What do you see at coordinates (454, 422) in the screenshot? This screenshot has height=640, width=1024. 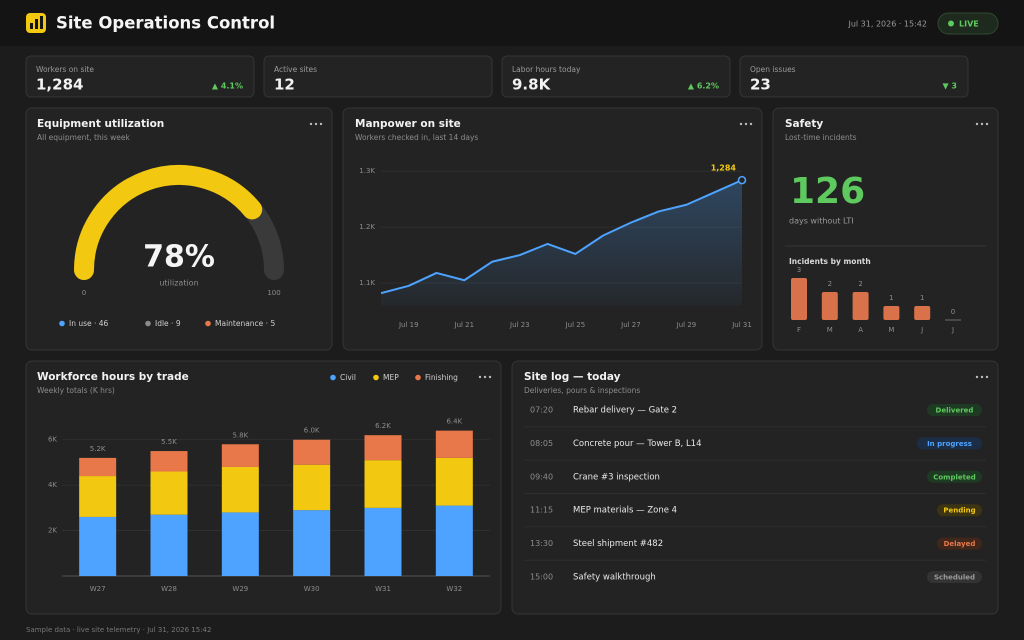 I see `total-label: 6.4K` at bounding box center [454, 422].